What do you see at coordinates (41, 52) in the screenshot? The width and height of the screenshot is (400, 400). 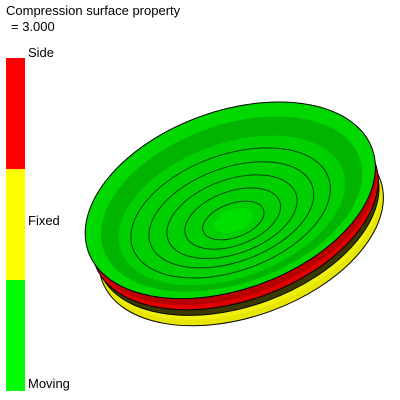 I see `legend-label-side: Side` at bounding box center [41, 52].